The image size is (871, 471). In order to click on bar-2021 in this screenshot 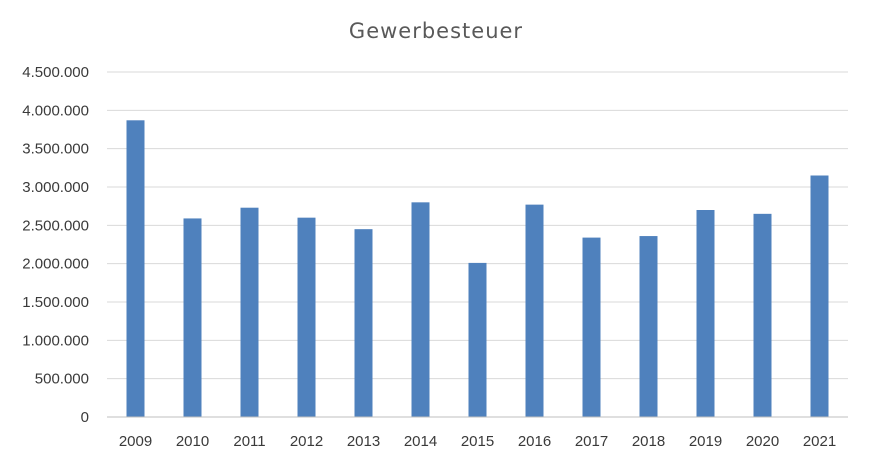, I will do `click(819, 296)`.